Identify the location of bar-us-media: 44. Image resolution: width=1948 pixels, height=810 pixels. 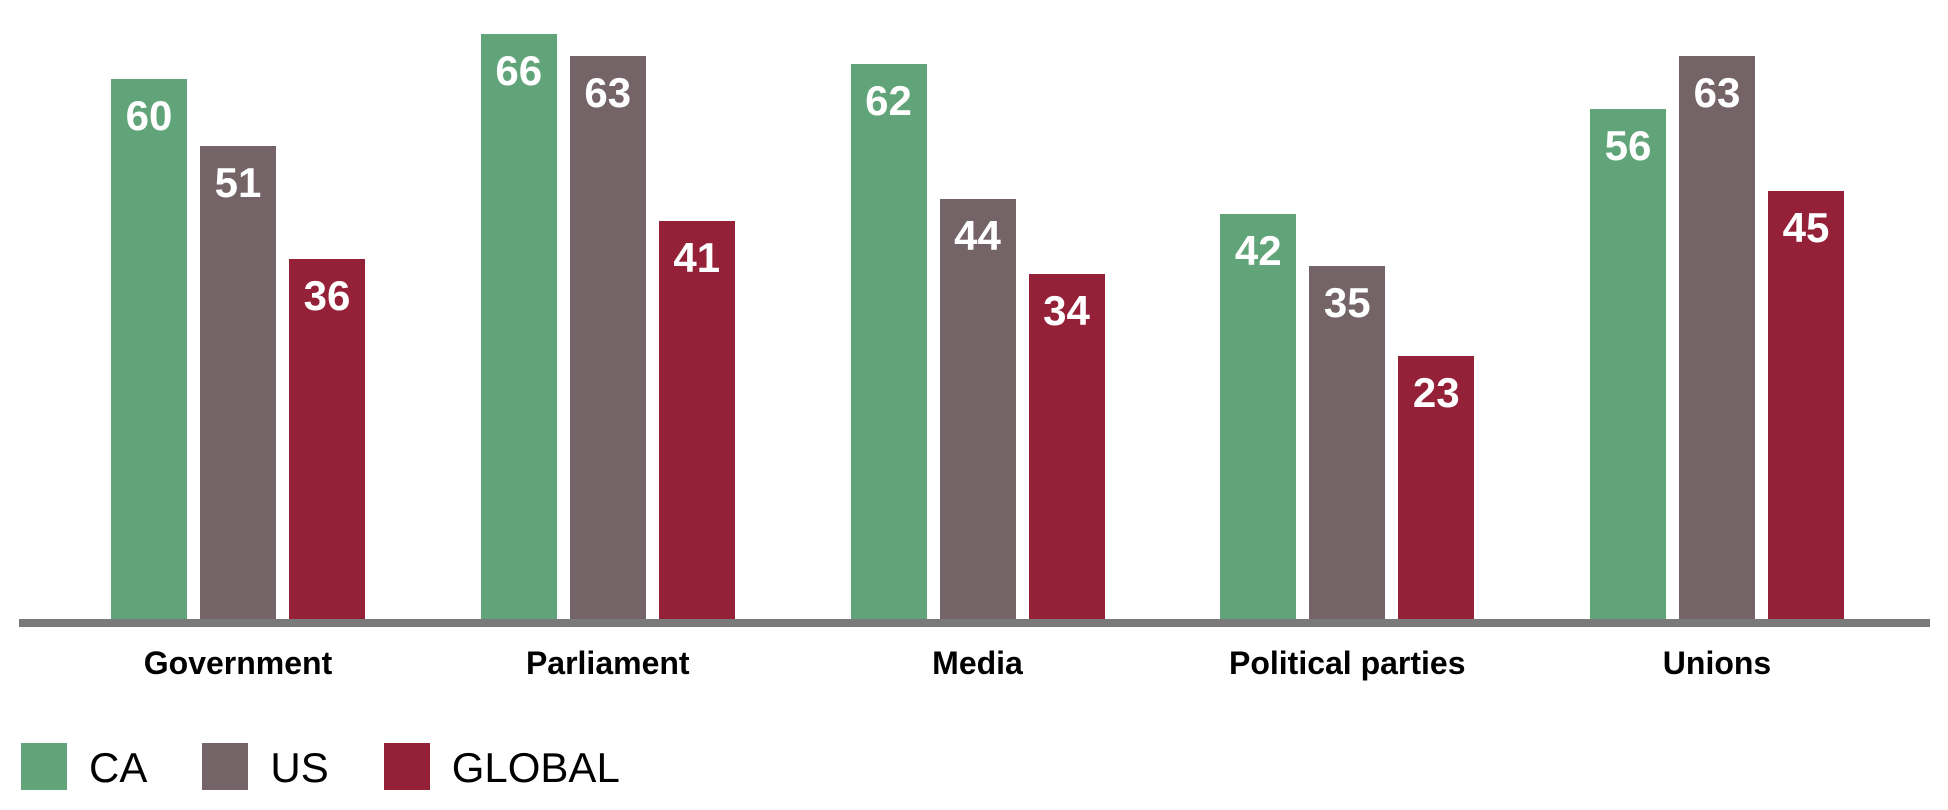
(977, 409).